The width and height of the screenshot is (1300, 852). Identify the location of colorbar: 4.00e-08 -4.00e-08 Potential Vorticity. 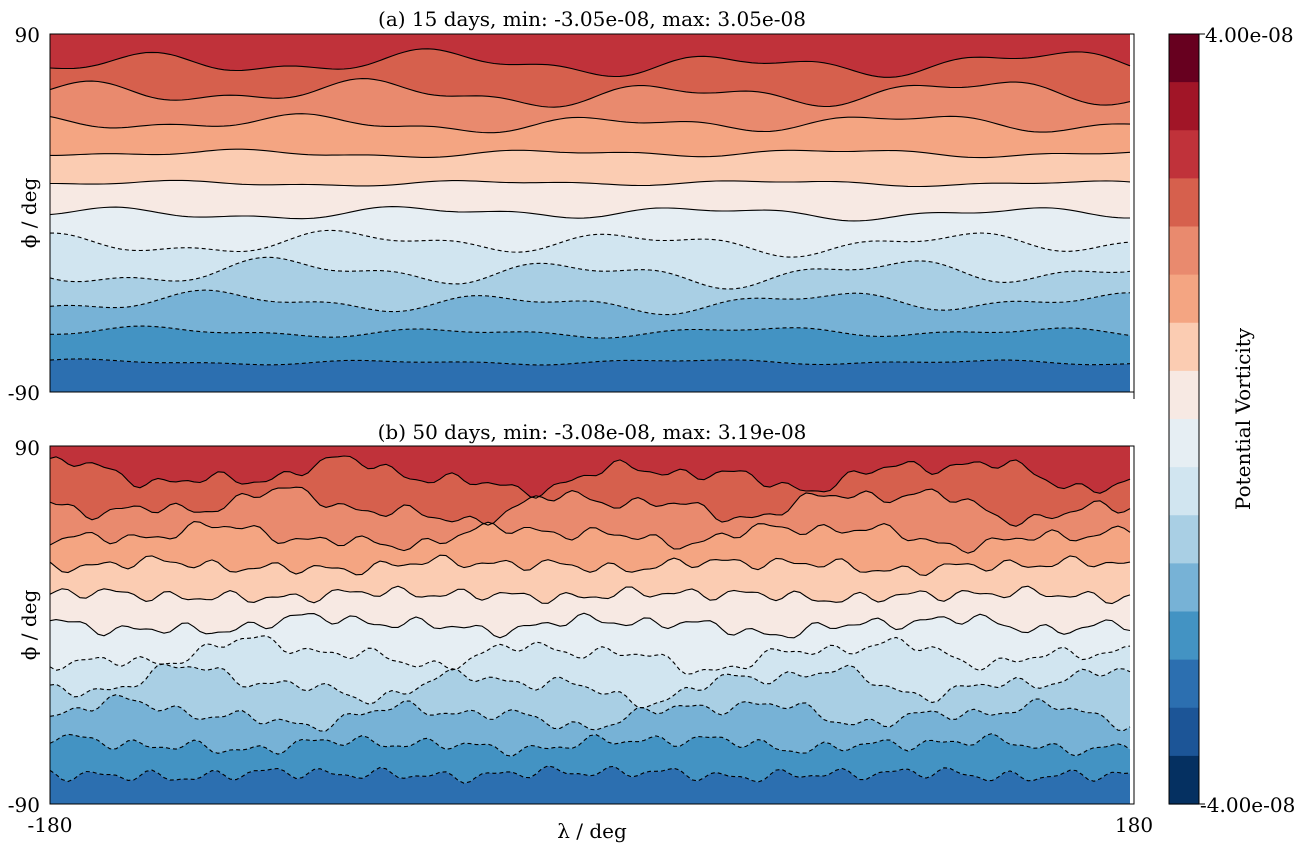
(1231, 420).